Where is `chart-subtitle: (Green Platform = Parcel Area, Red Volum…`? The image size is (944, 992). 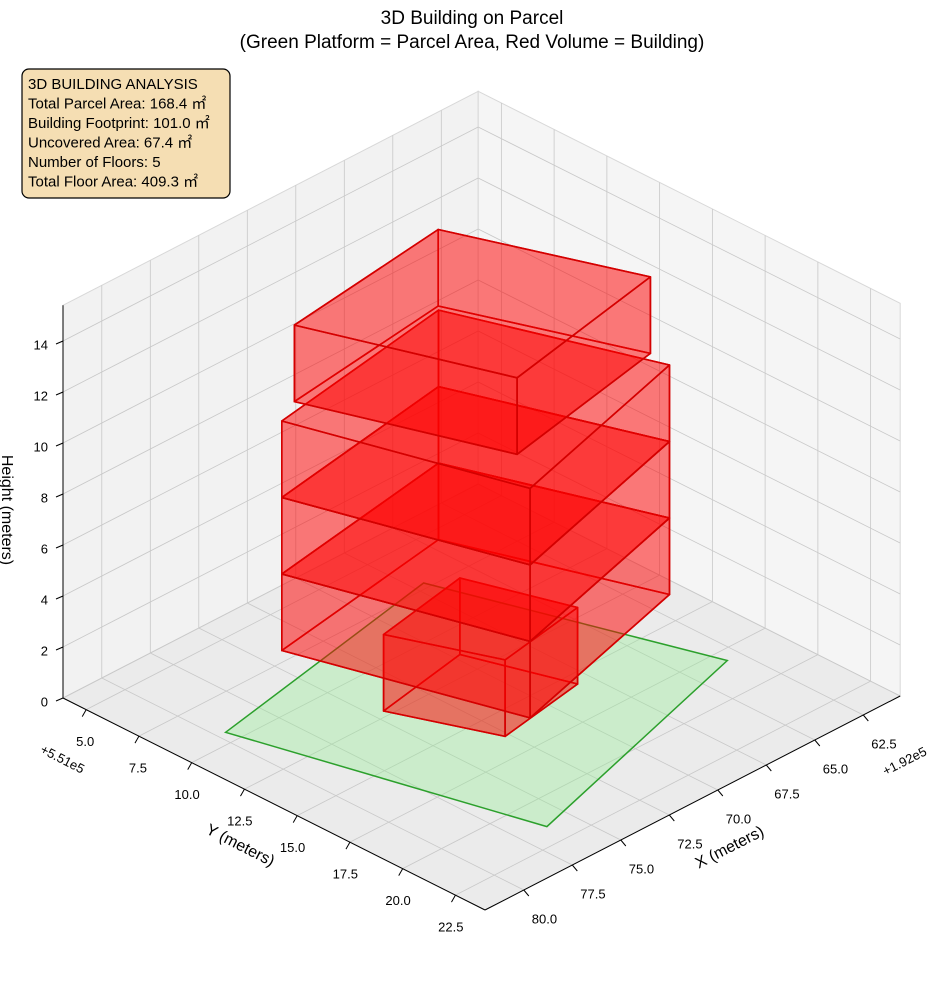 chart-subtitle: (Green Platform = Parcel Area, Red Volum… is located at coordinates (472, 42).